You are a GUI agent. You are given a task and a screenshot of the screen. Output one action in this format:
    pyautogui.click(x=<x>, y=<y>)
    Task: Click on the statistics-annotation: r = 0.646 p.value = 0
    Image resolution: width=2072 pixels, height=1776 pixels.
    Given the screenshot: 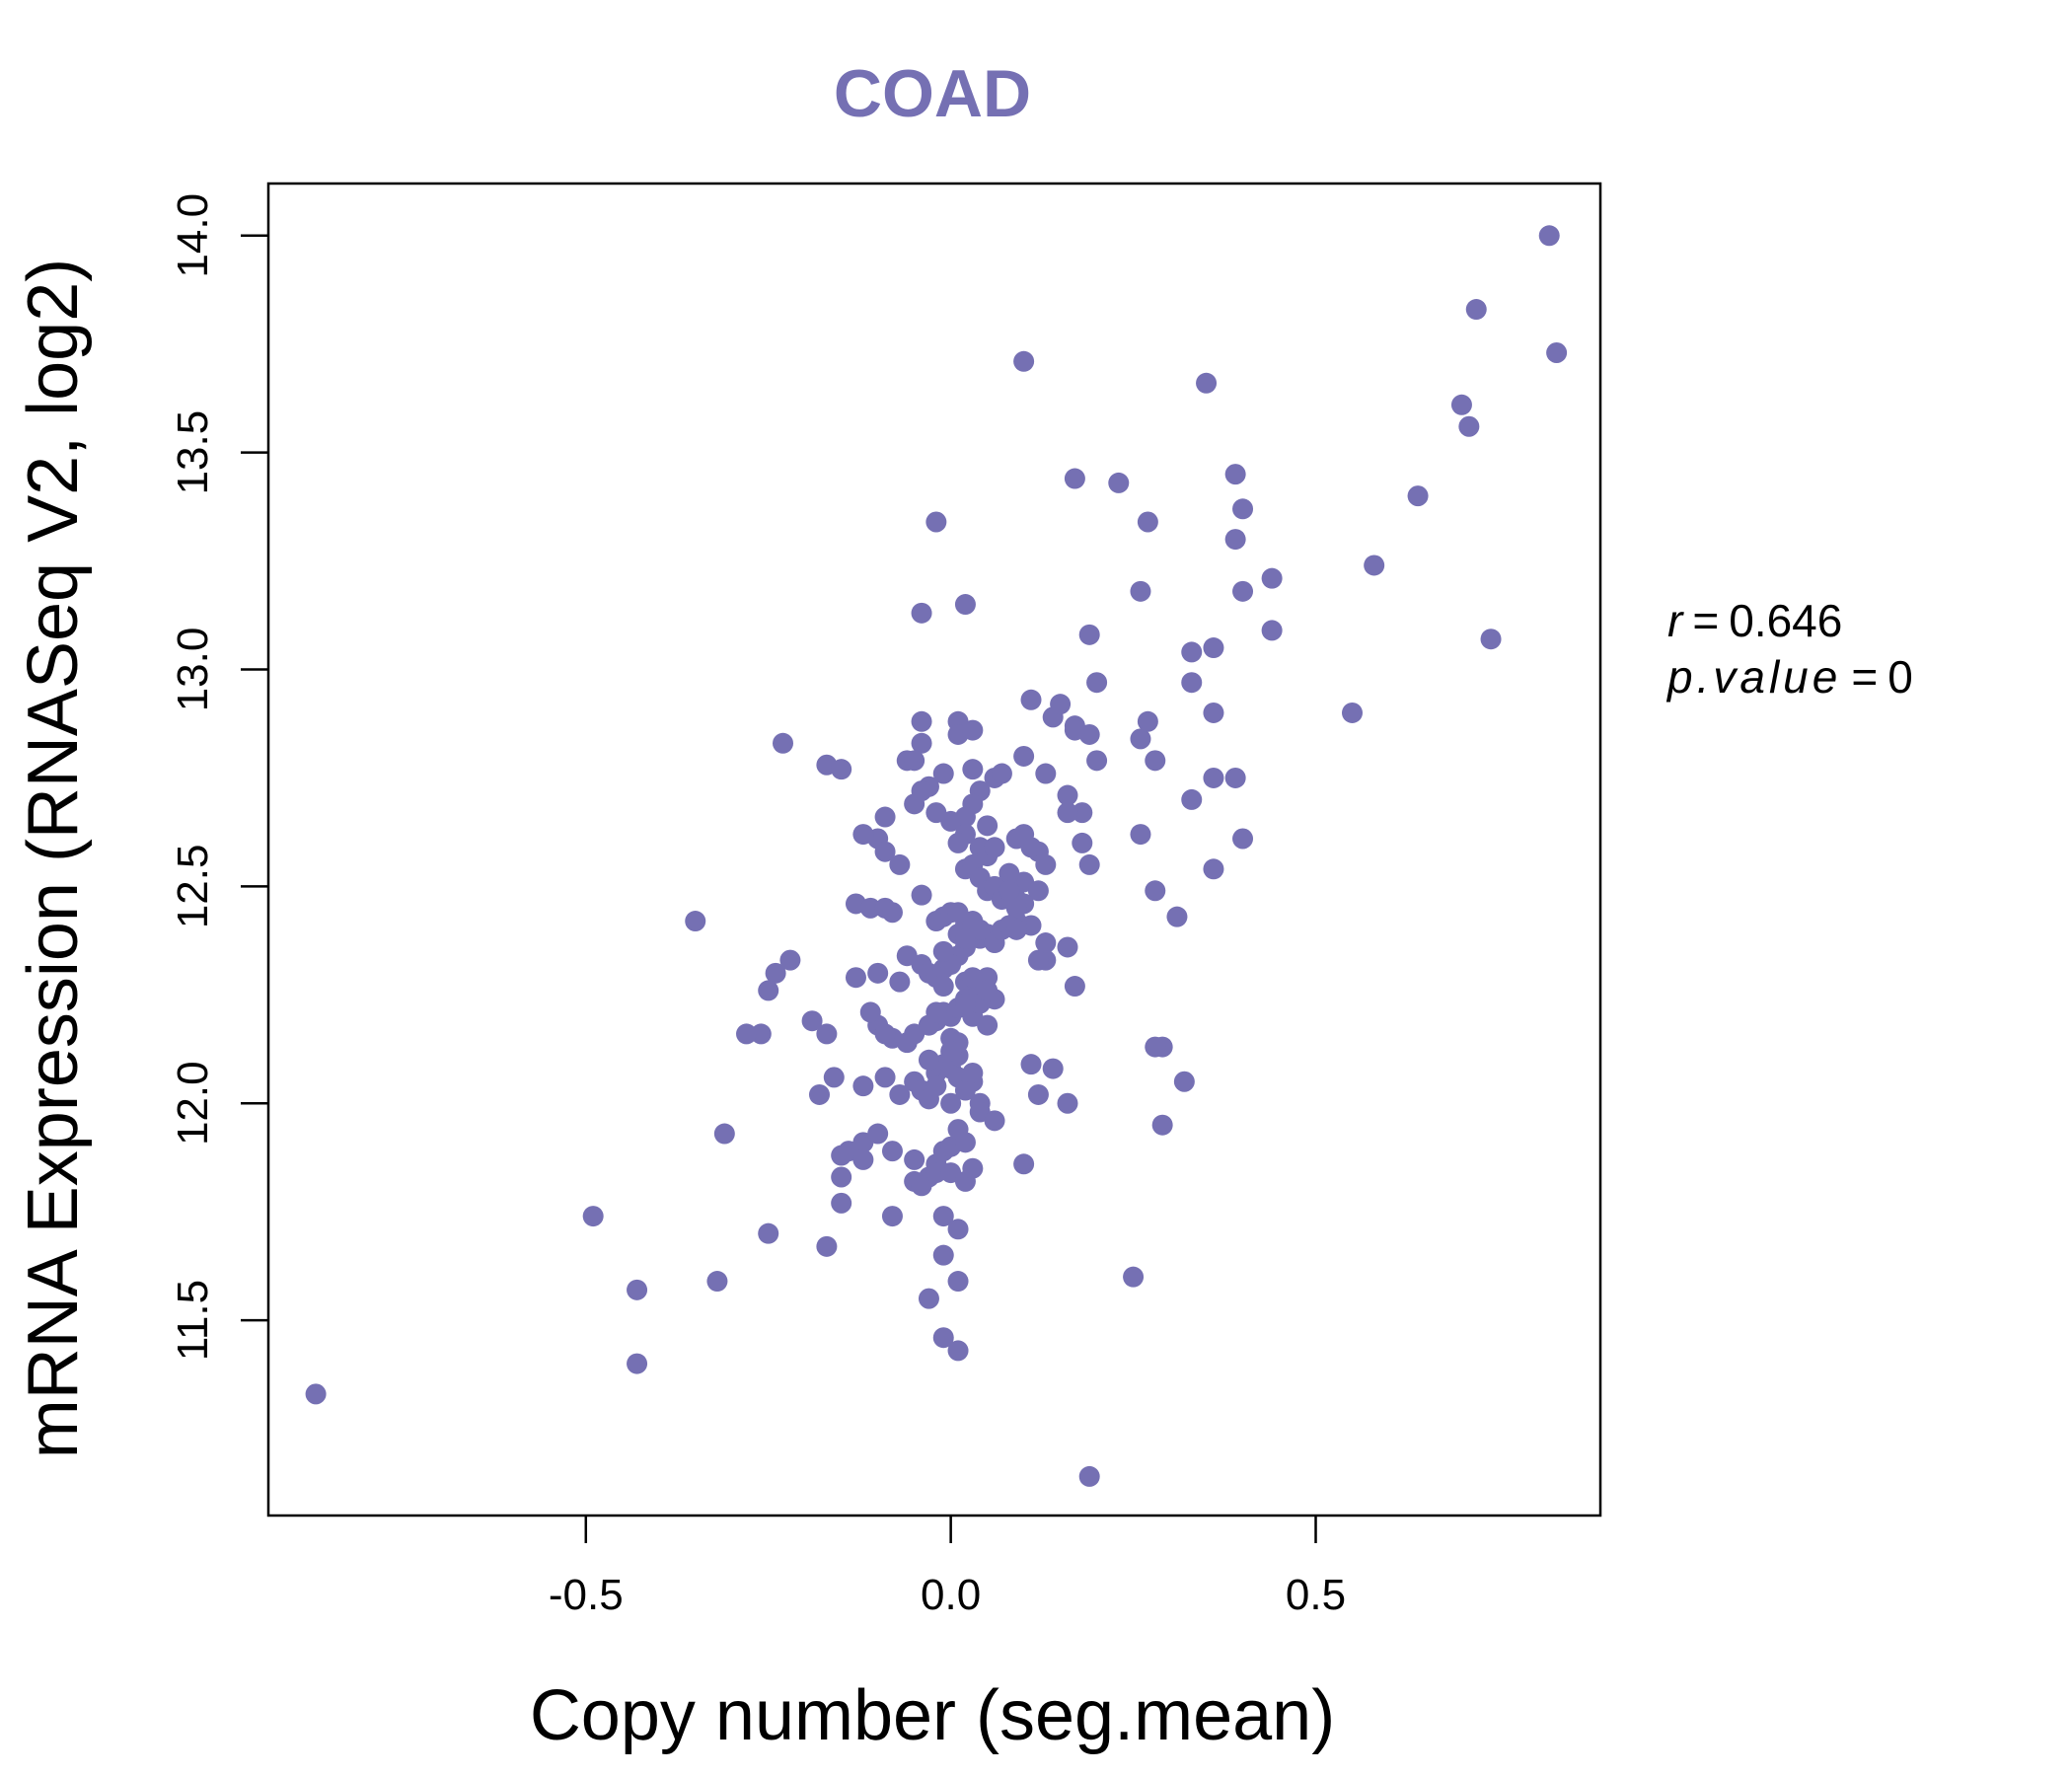 What is the action you would take?
    pyautogui.click(x=1789, y=649)
    